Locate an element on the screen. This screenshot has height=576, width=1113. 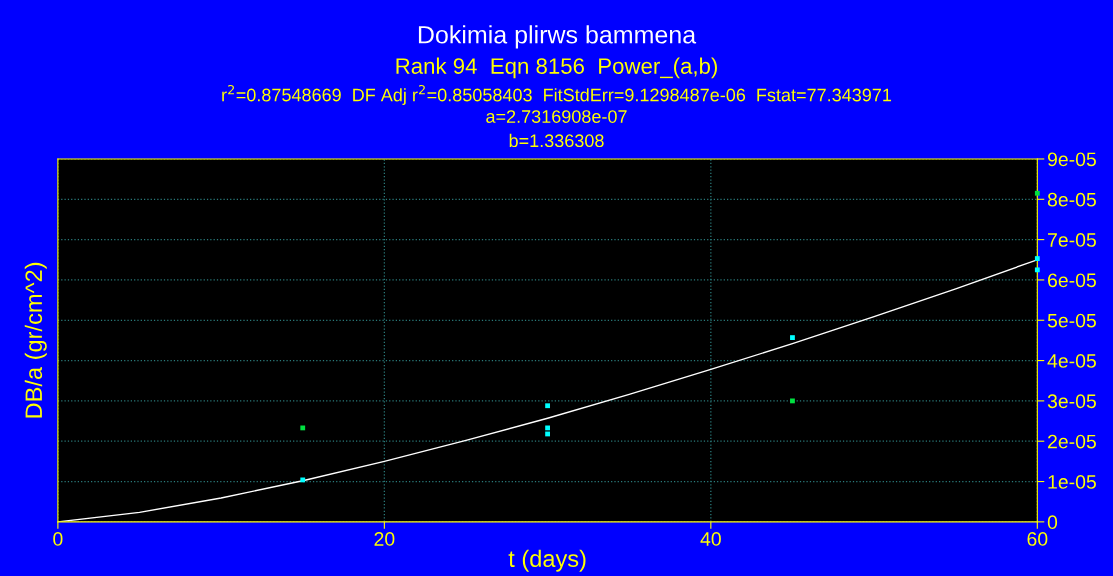
text: r$^{2}$=0.87548669 DF Adj r$^{2}$=0.85058403 FitStdErr=9.1298487e-06 Fstat=77.343971 is located at coordinates (557, 94).